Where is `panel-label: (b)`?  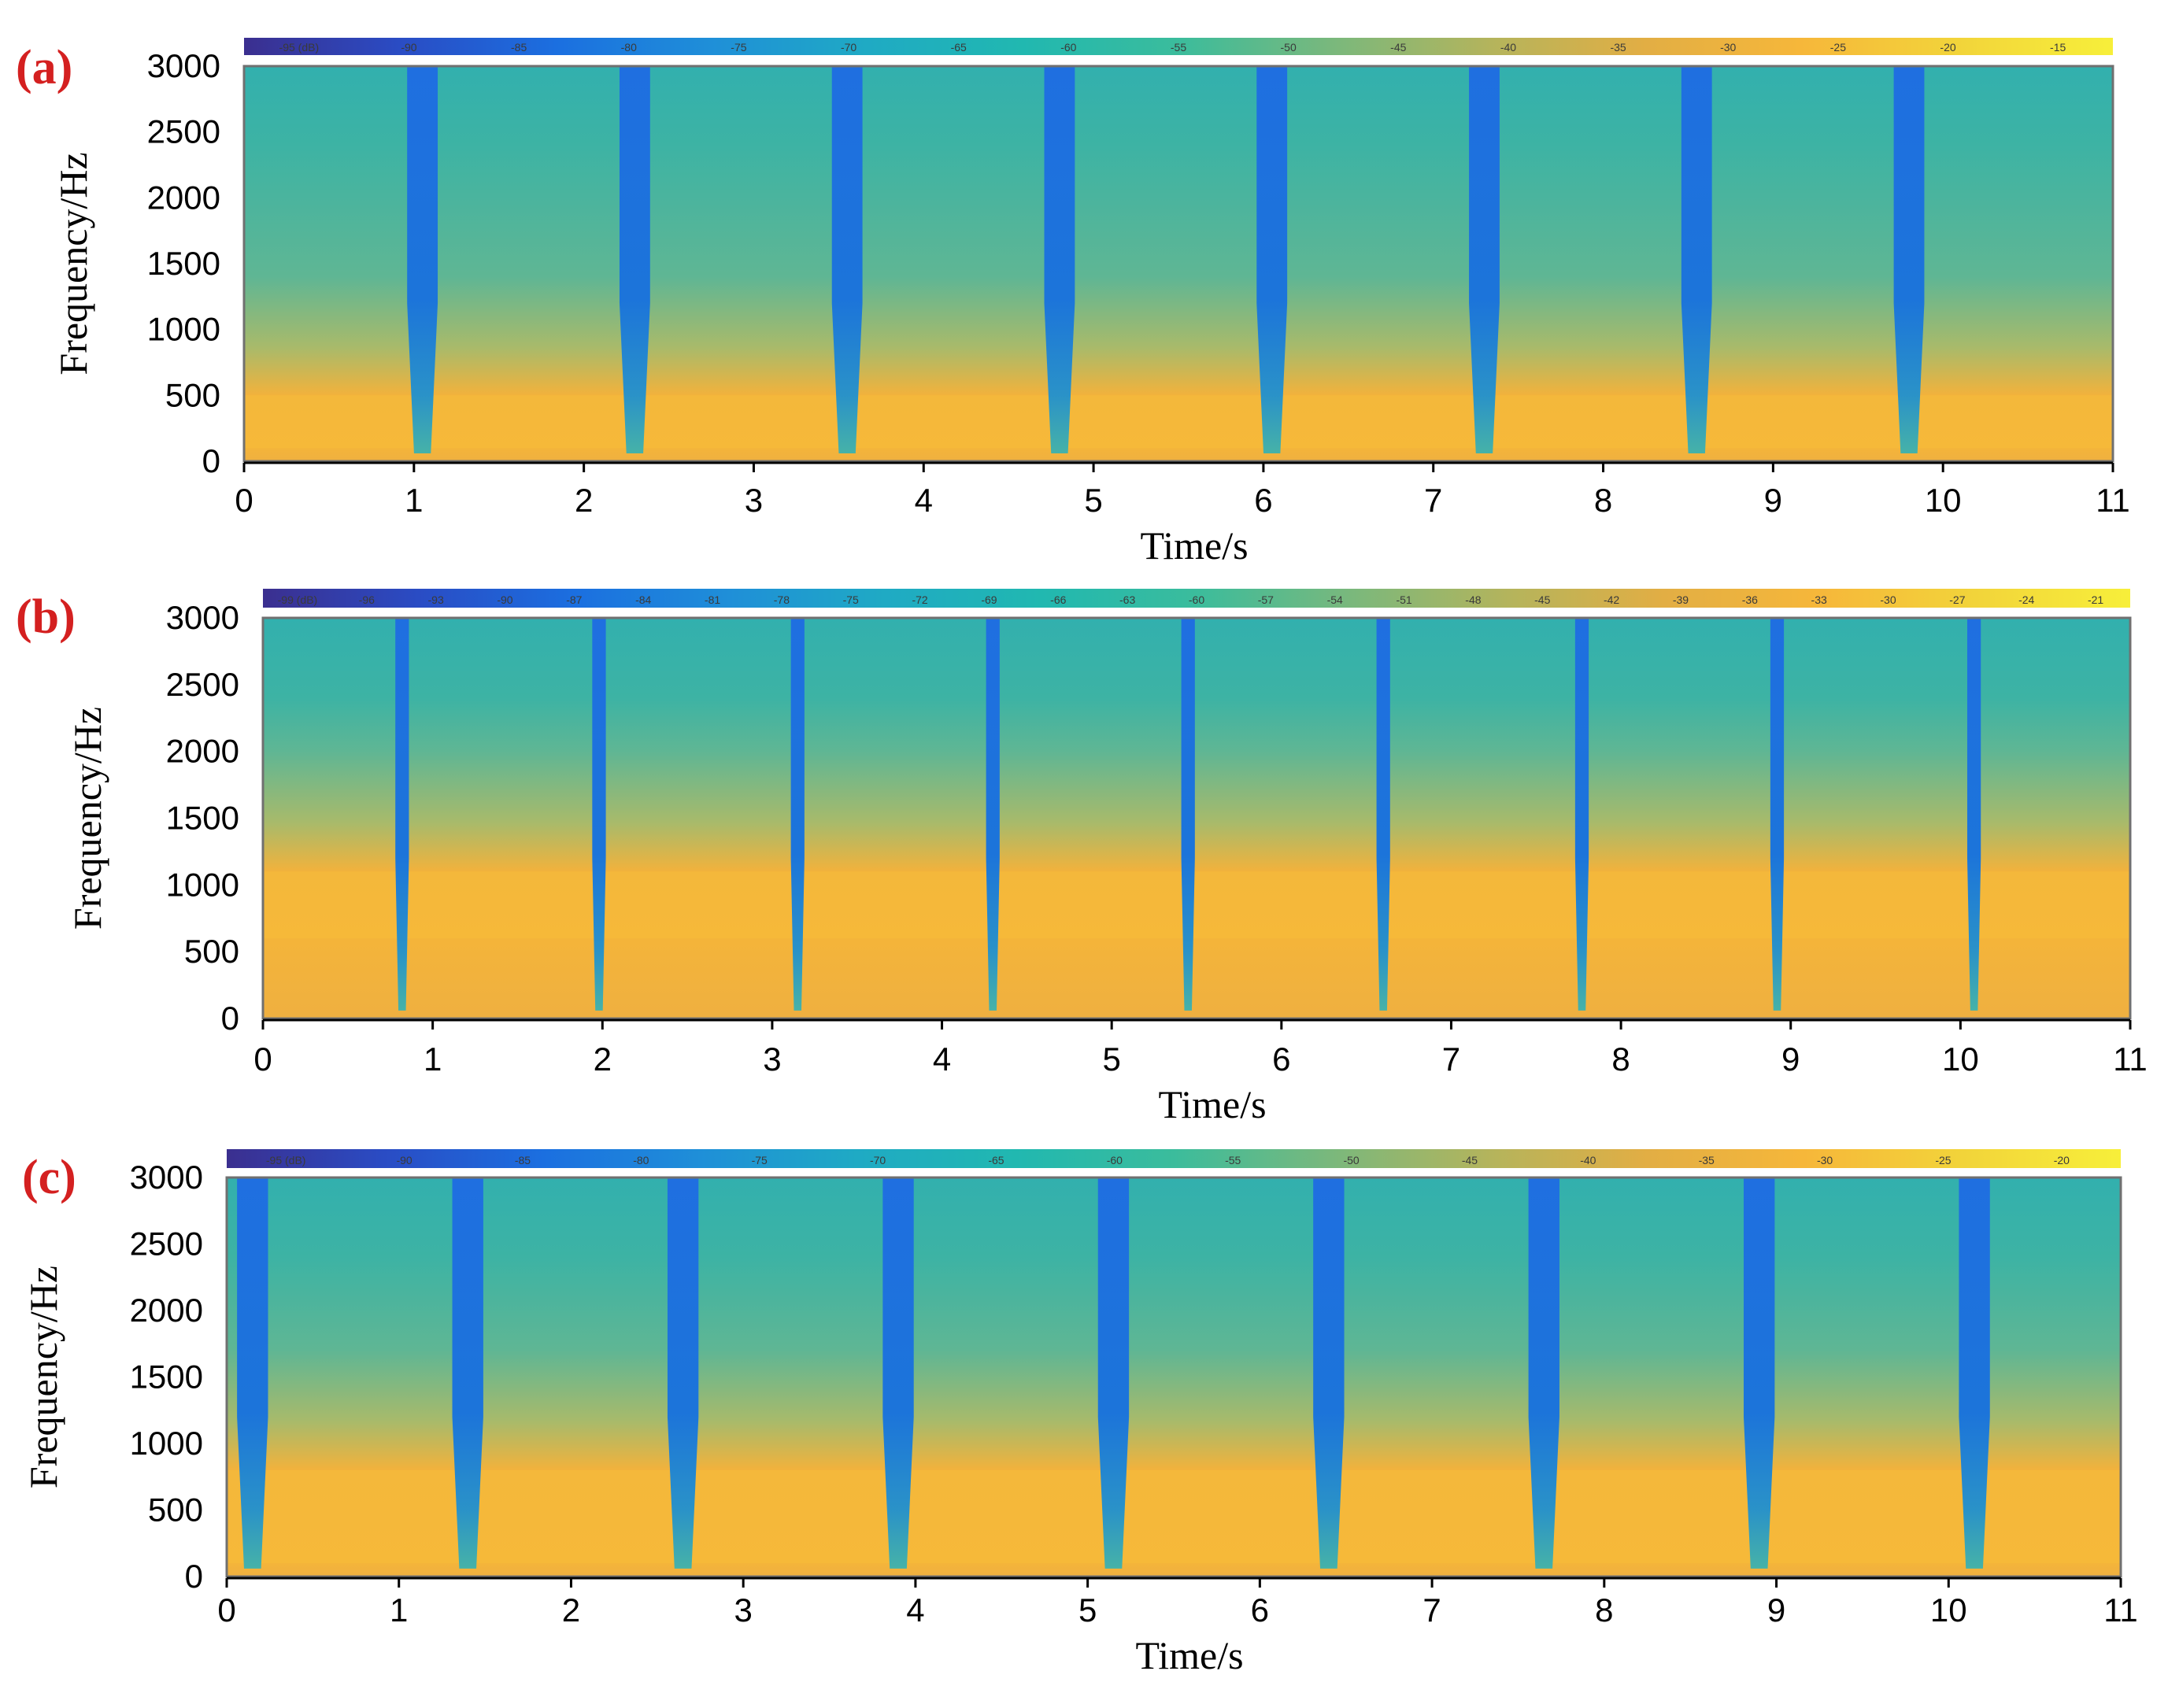
panel-label: (b) is located at coordinates (46, 617).